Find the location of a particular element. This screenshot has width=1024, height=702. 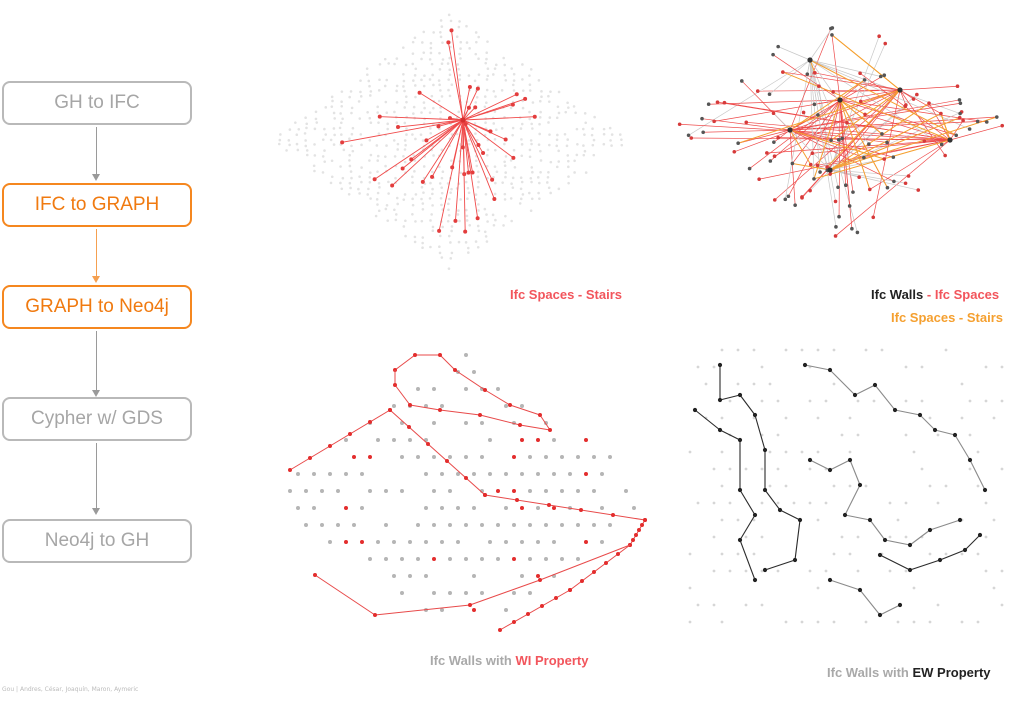

step-label: IFC to GRAPH is located at coordinates (97, 204).